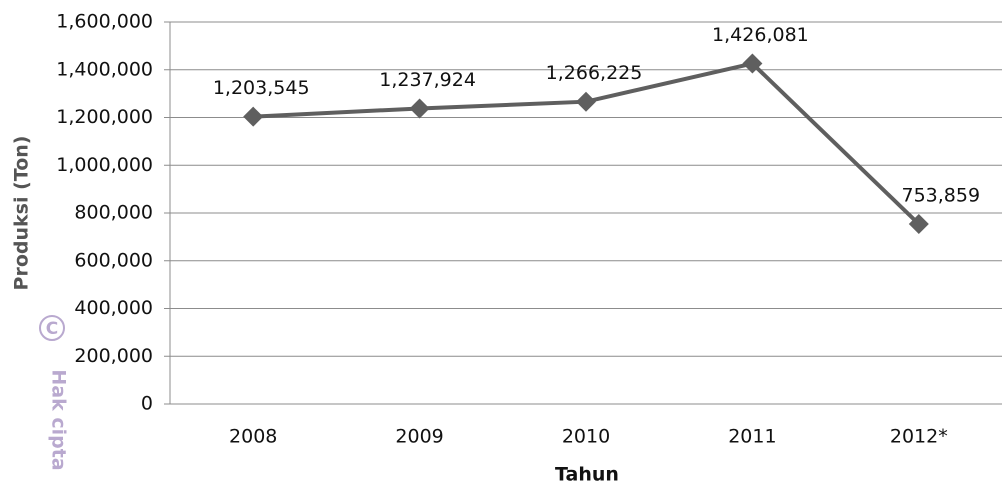 This screenshot has height=489, width=1005. What do you see at coordinates (919, 437) in the screenshot?
I see `x-tick-label: 2012*` at bounding box center [919, 437].